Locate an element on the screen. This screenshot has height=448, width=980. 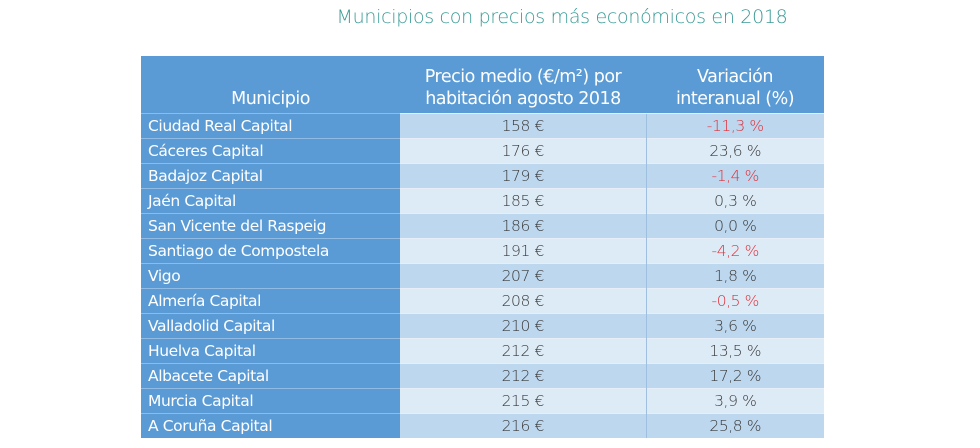
table-row: Ciudad Real Capital 158 € -11,3 % is located at coordinates (482, 126).